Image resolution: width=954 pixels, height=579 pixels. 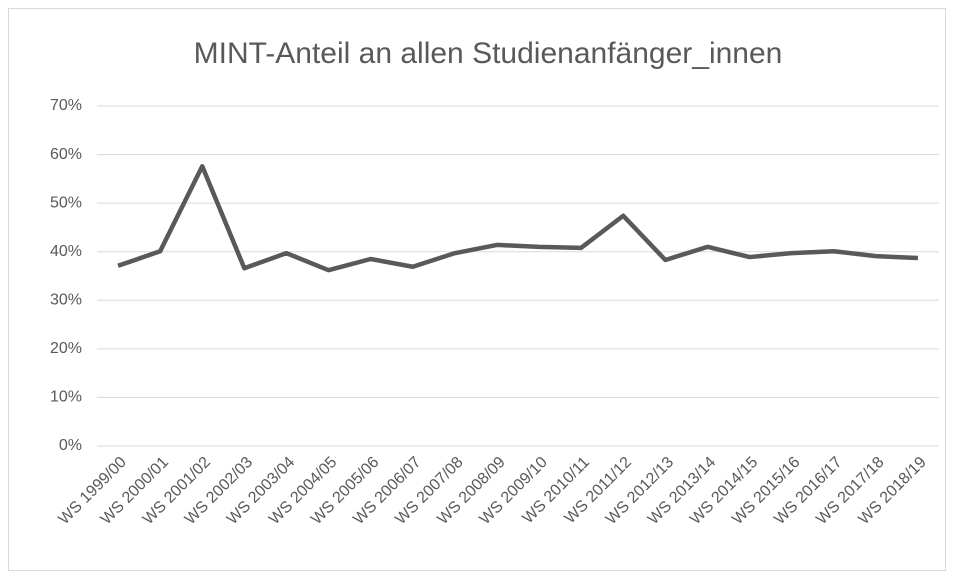 I want to click on y-tick-label: 70%, so click(x=66, y=105).